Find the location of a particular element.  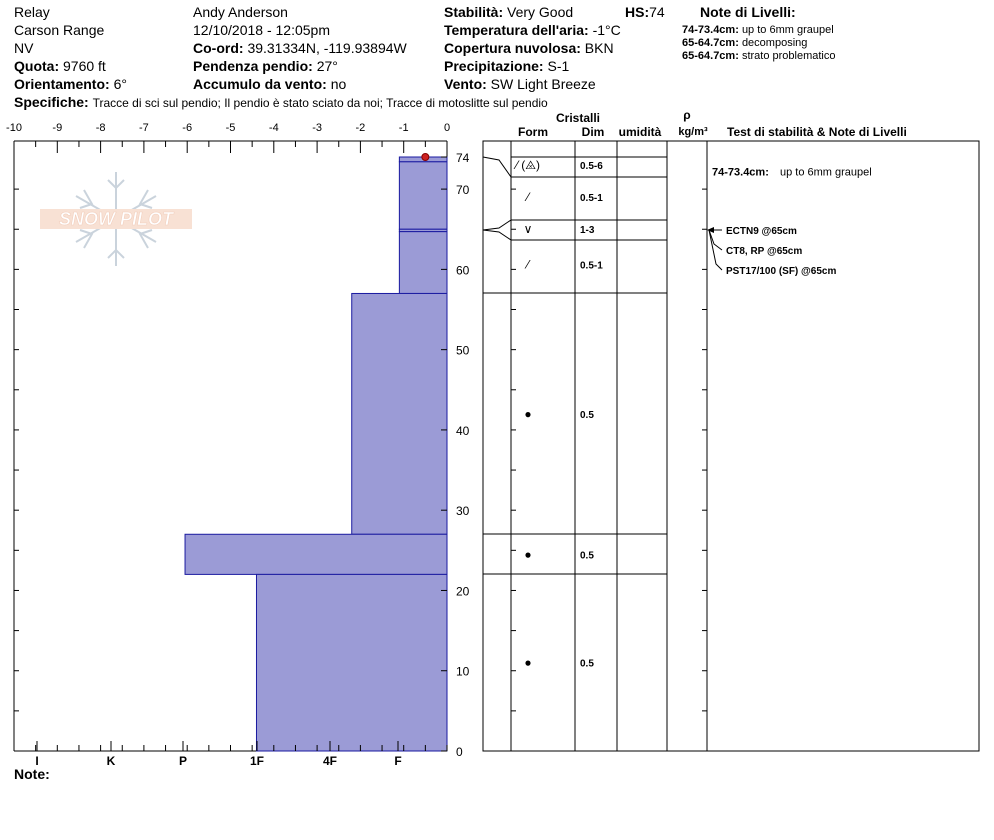

depth-tick-label: 50 is located at coordinates (463, 351).